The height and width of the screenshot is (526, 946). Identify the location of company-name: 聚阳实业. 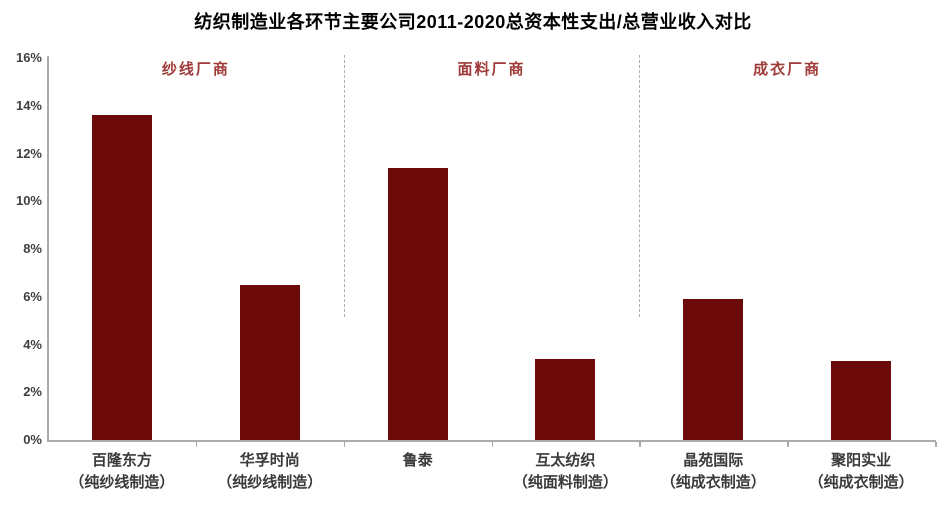
(861, 460).